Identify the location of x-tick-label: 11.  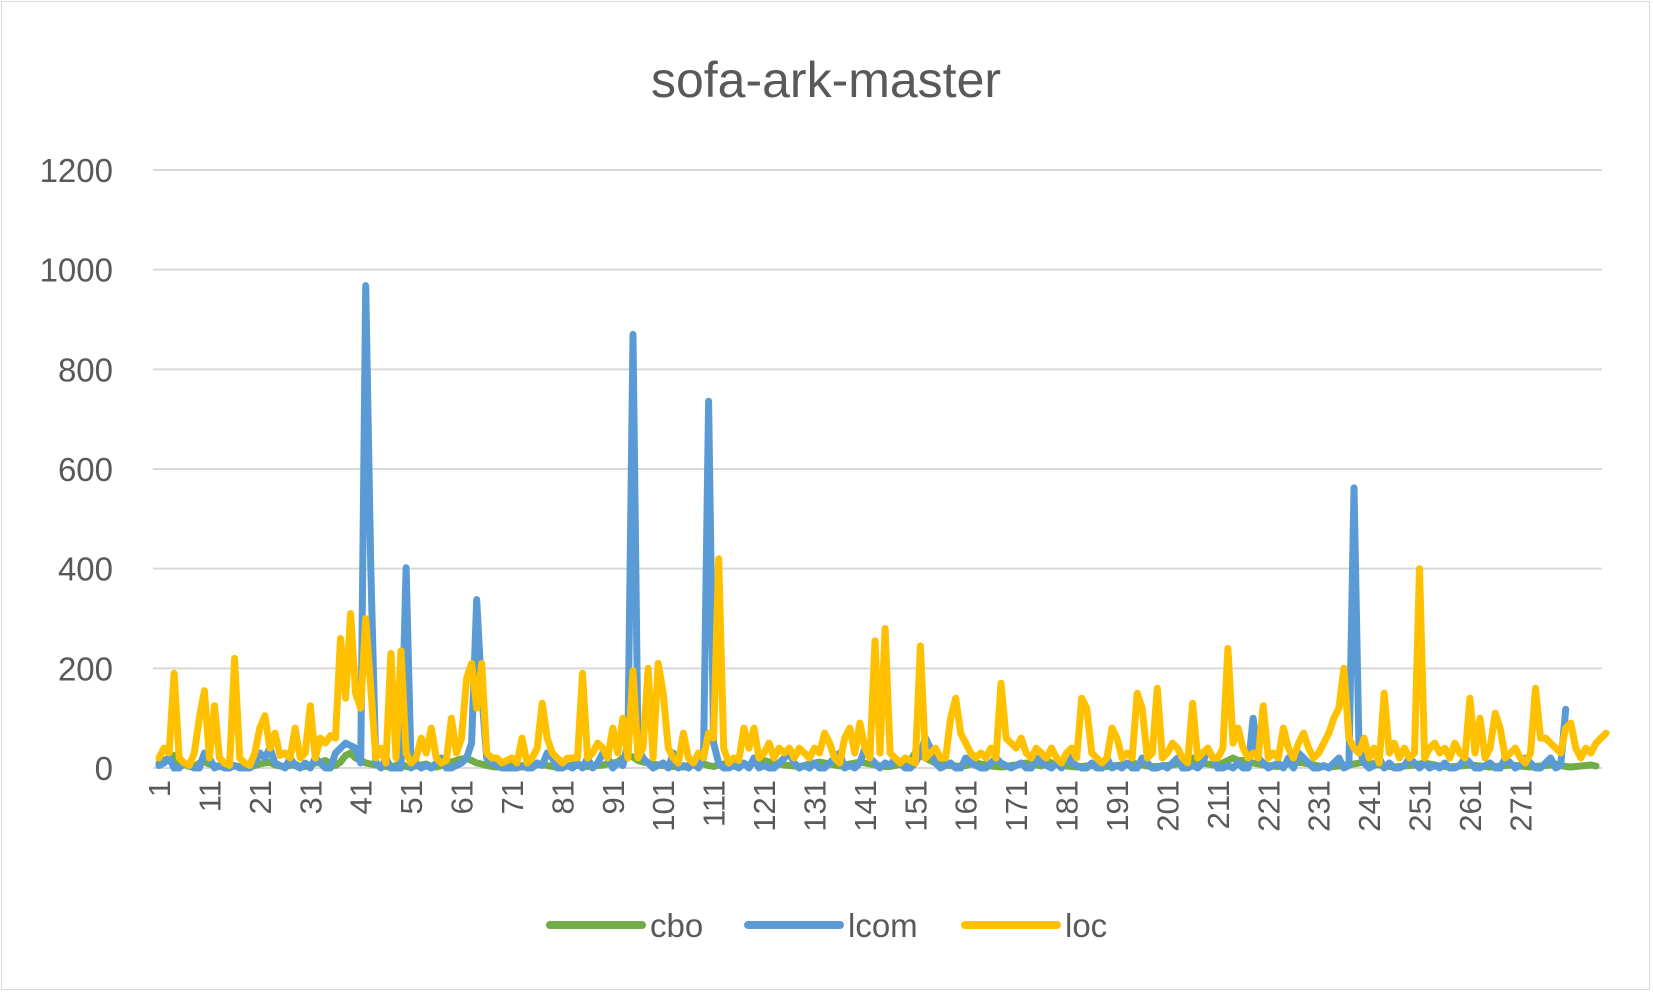
(209, 796).